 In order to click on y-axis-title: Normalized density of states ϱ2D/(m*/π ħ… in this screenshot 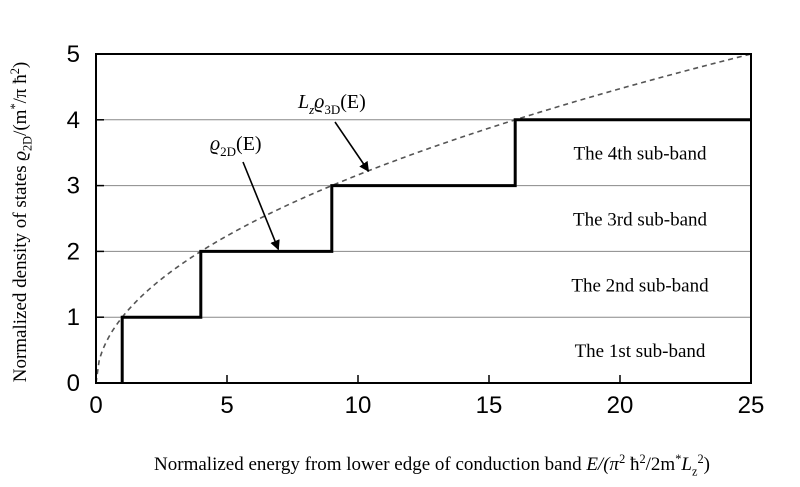, I will do `click(21, 222)`.